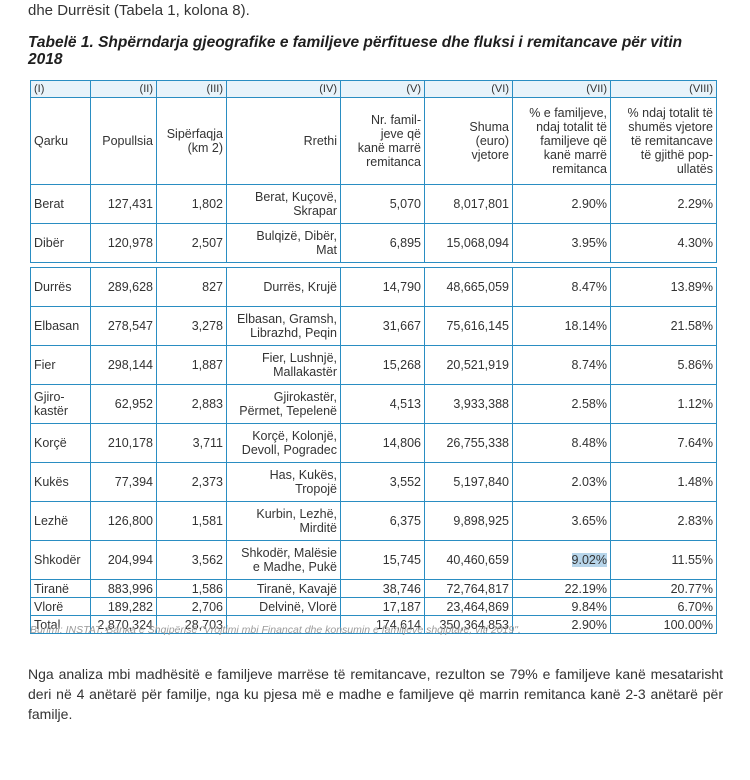  Describe the element at coordinates (123, 560) in the screenshot. I see `cell-population: 204,994` at that location.